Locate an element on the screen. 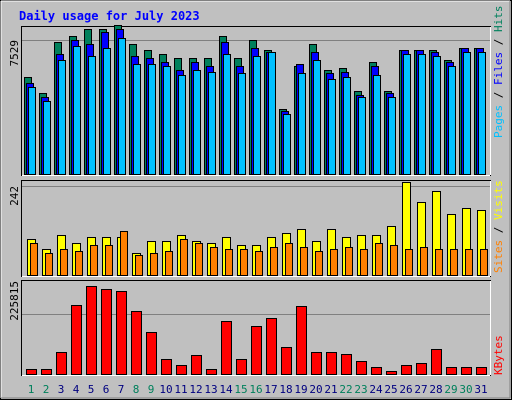  x-label-day-3: 3 is located at coordinates (61, 389).